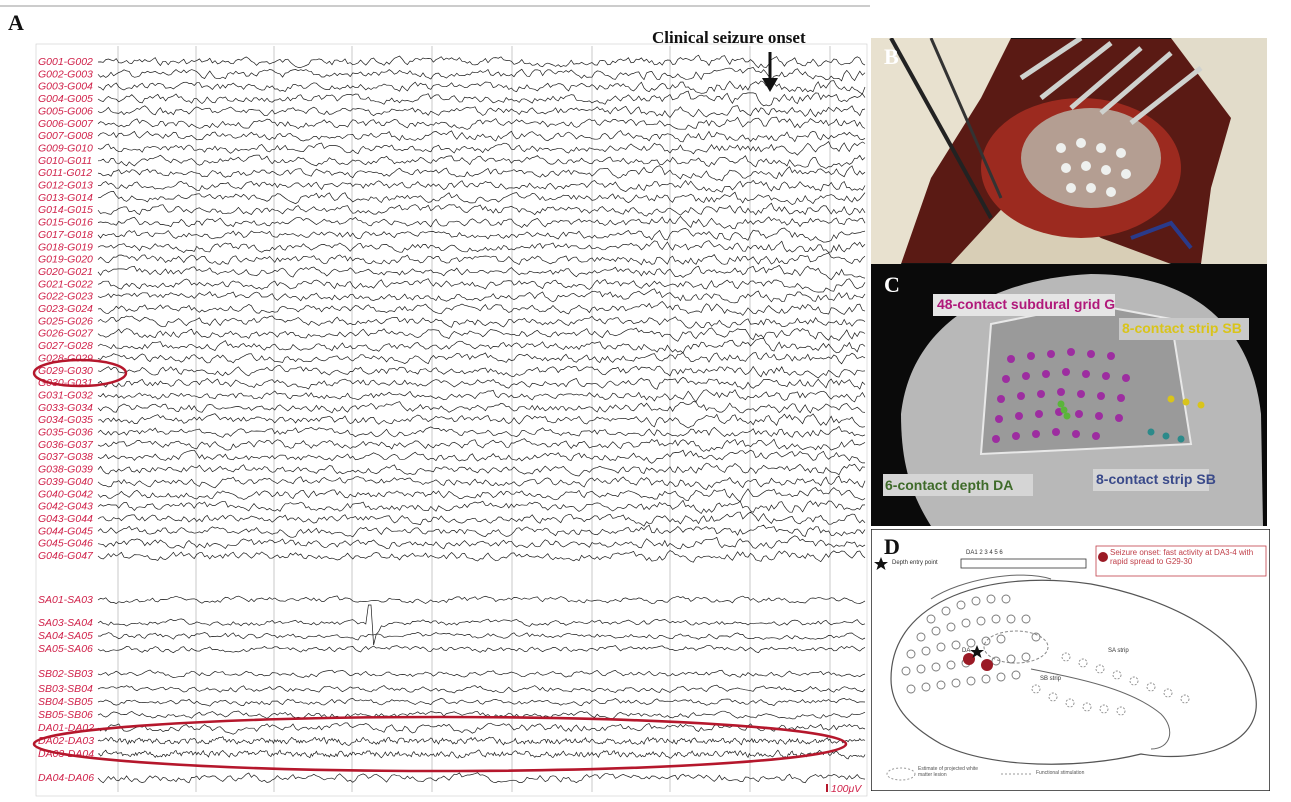 The width and height of the screenshot is (1291, 802). Describe the element at coordinates (1181, 561) in the screenshot. I see `legend-box` at that location.